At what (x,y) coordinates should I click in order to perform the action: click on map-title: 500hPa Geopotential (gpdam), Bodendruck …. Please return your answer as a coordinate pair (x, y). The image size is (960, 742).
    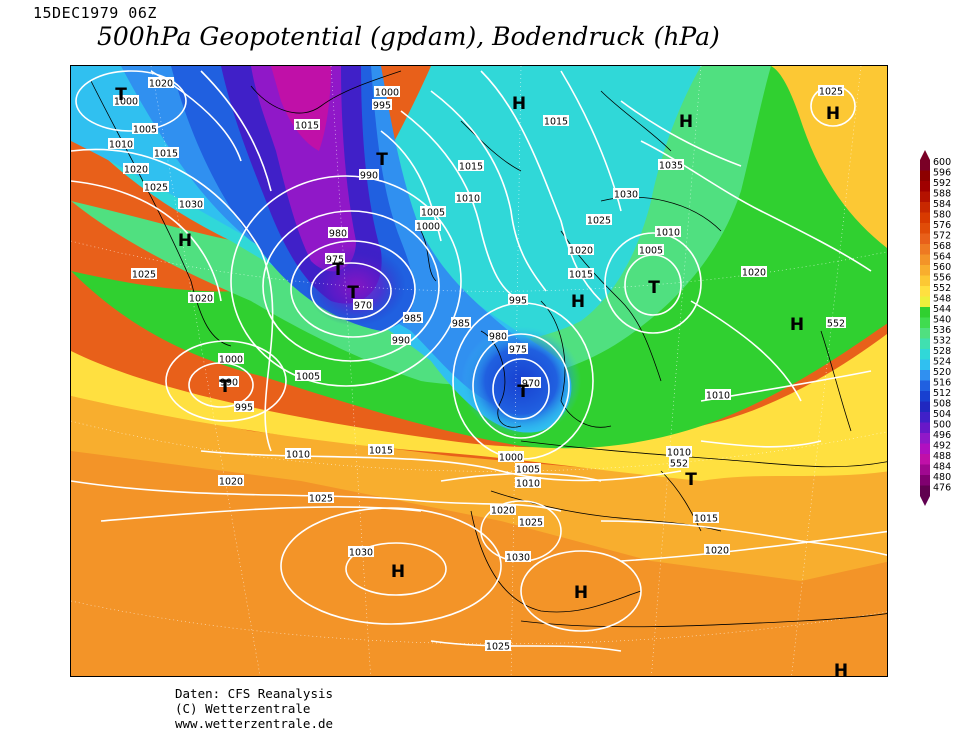
    Looking at the image, I should click on (408, 36).